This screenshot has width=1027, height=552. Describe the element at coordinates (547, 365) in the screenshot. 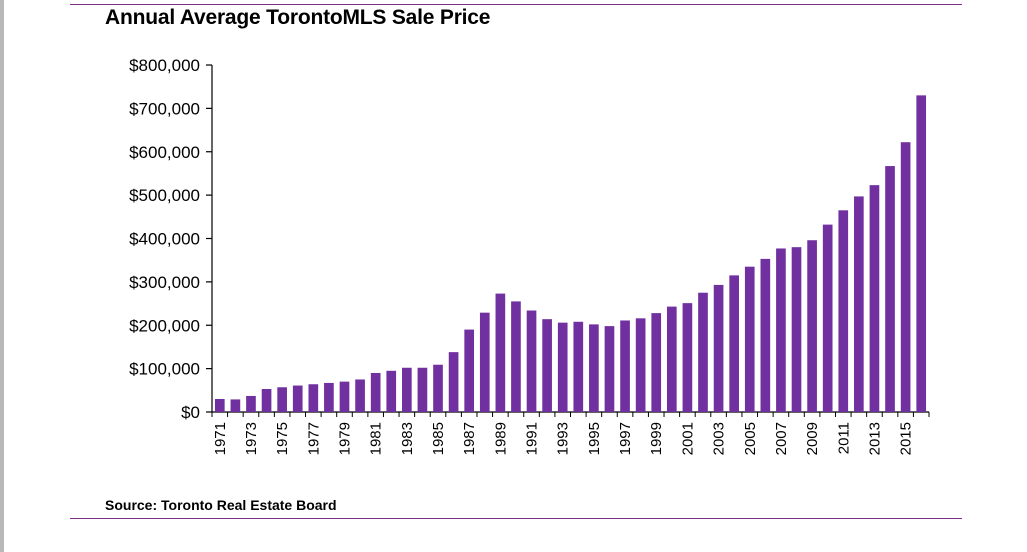

I see `bar-1992` at that location.